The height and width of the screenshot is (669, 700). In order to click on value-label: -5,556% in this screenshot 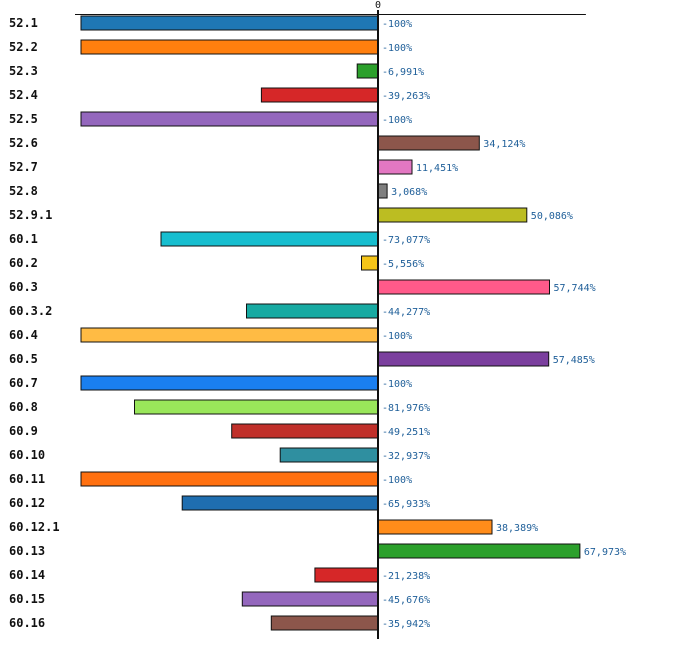, I will do `click(403, 264)`.